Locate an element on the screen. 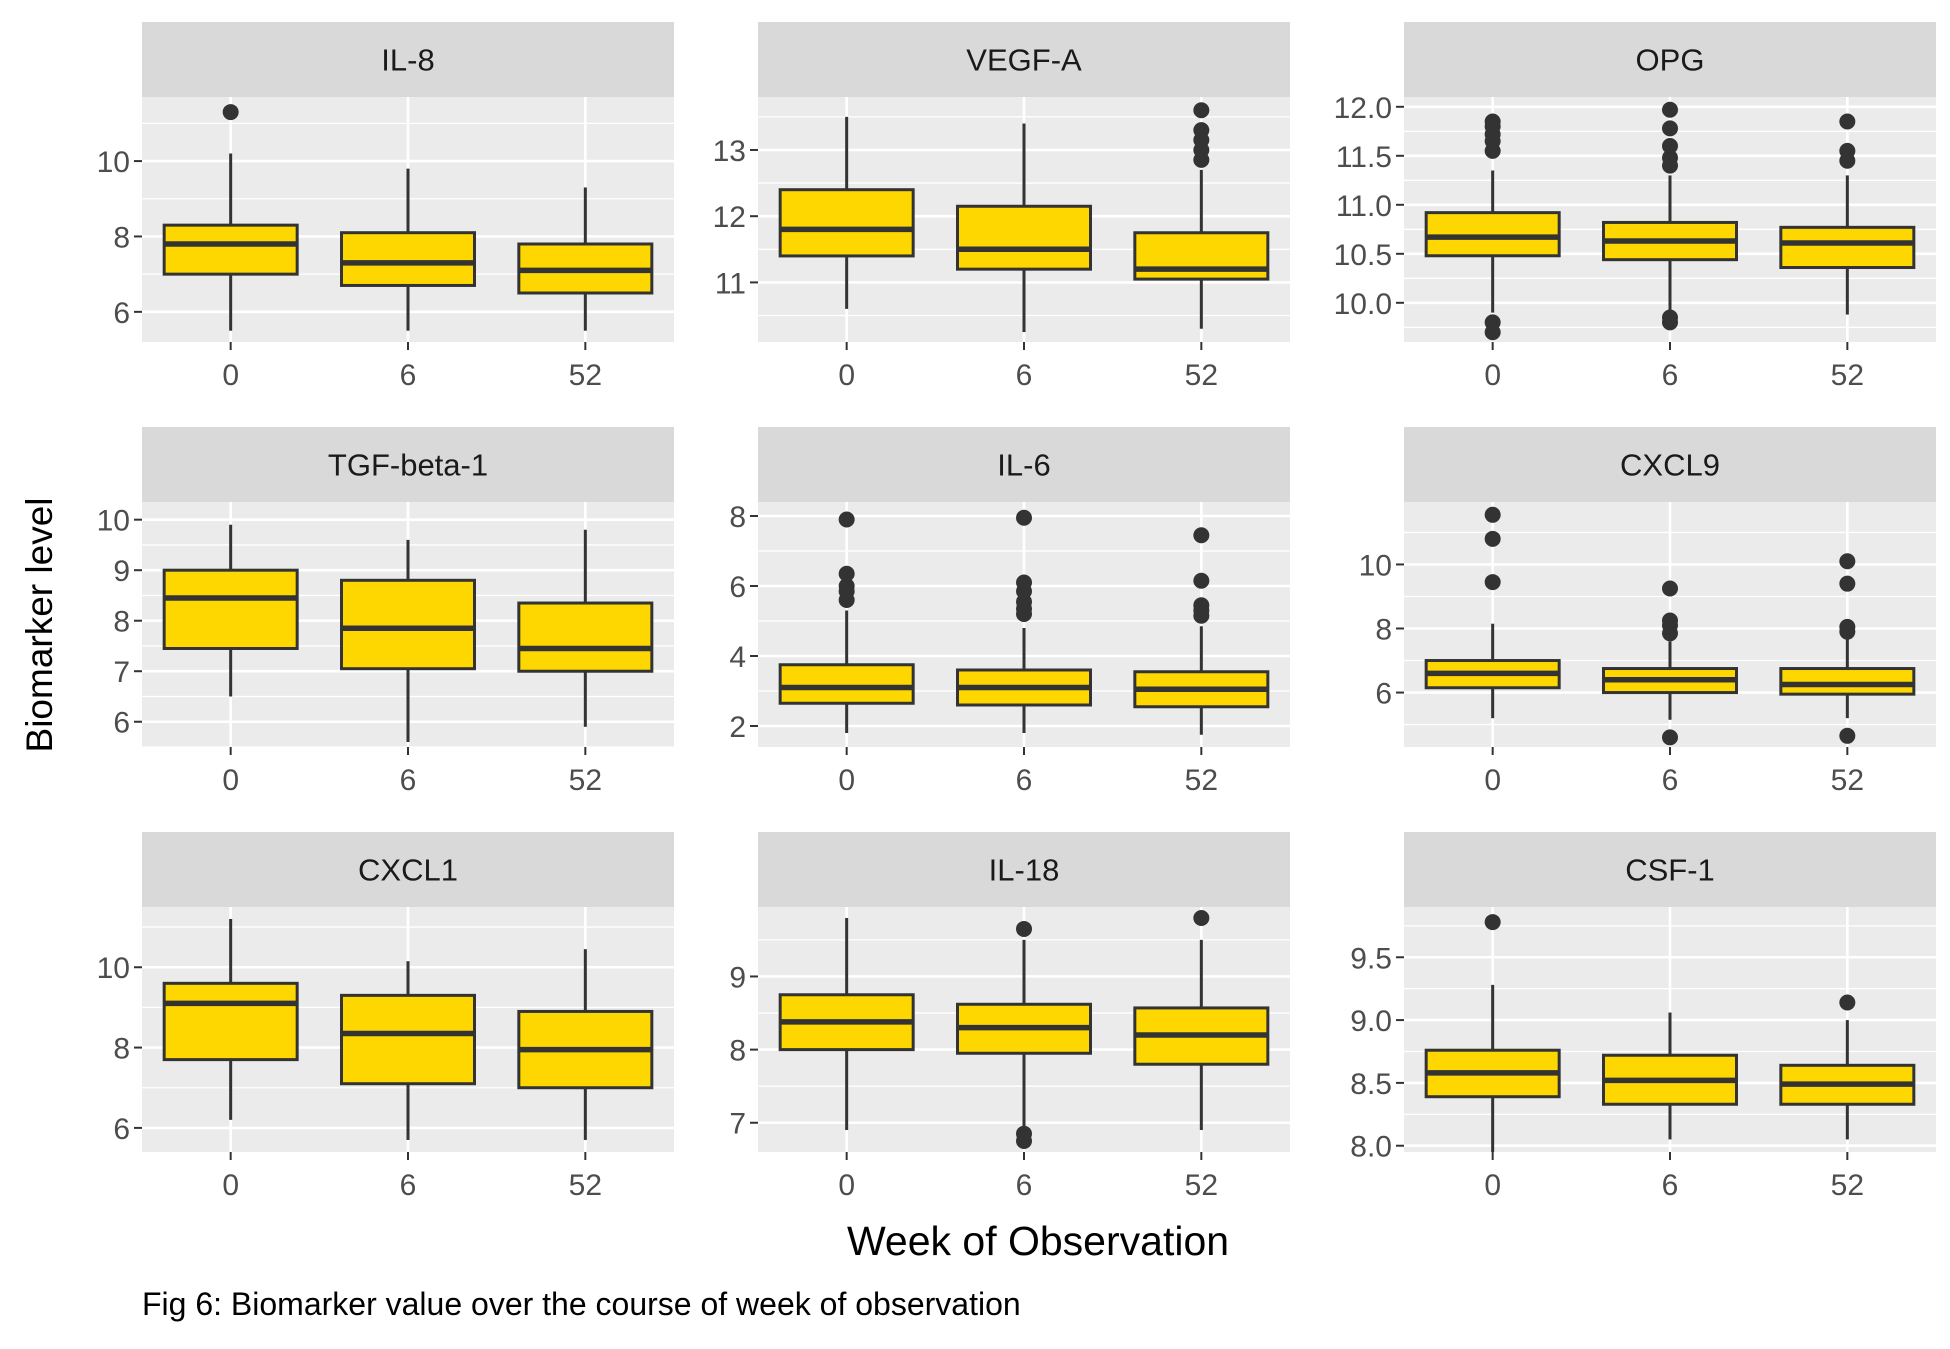 The image size is (1950, 1349). y-tick-label: 7 is located at coordinates (737, 1124).